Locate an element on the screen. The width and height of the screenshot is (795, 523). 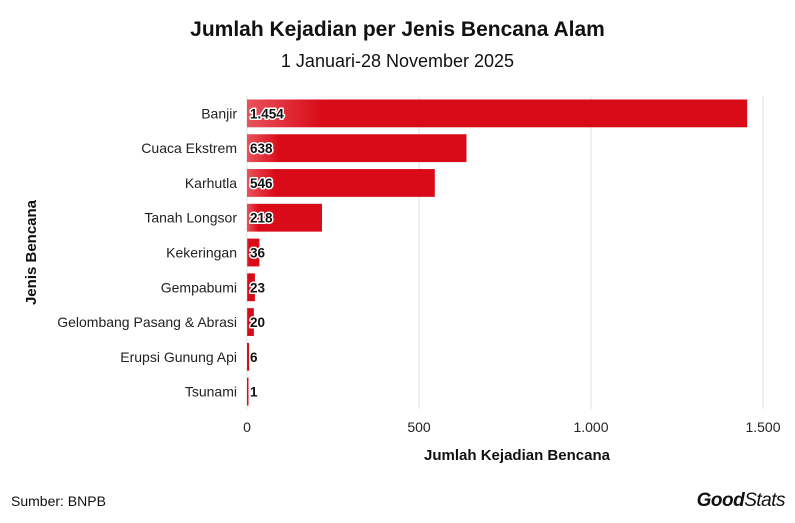
logo-part-good: Good is located at coordinates (720, 500).